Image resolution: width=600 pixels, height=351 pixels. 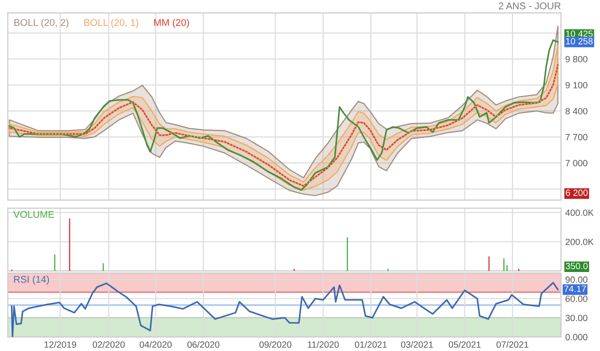 What do you see at coordinates (577, 318) in the screenshot?
I see `y-tick-label: 30.00` at bounding box center [577, 318].